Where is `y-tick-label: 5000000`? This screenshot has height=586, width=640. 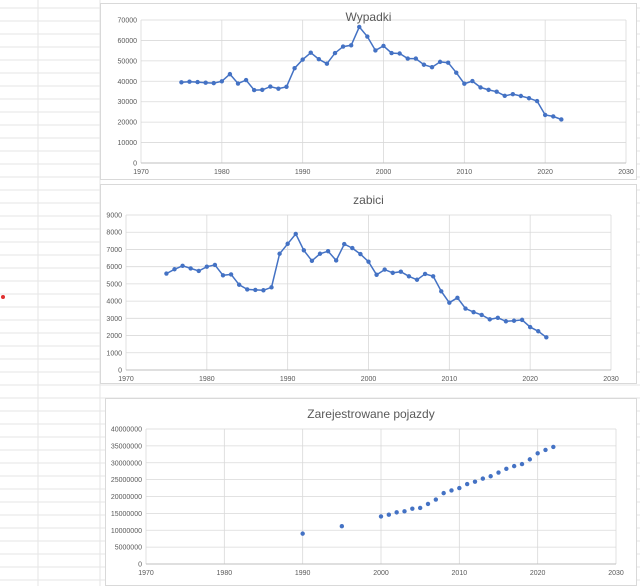
y-tick-label: 5000000 is located at coordinates (128, 548).